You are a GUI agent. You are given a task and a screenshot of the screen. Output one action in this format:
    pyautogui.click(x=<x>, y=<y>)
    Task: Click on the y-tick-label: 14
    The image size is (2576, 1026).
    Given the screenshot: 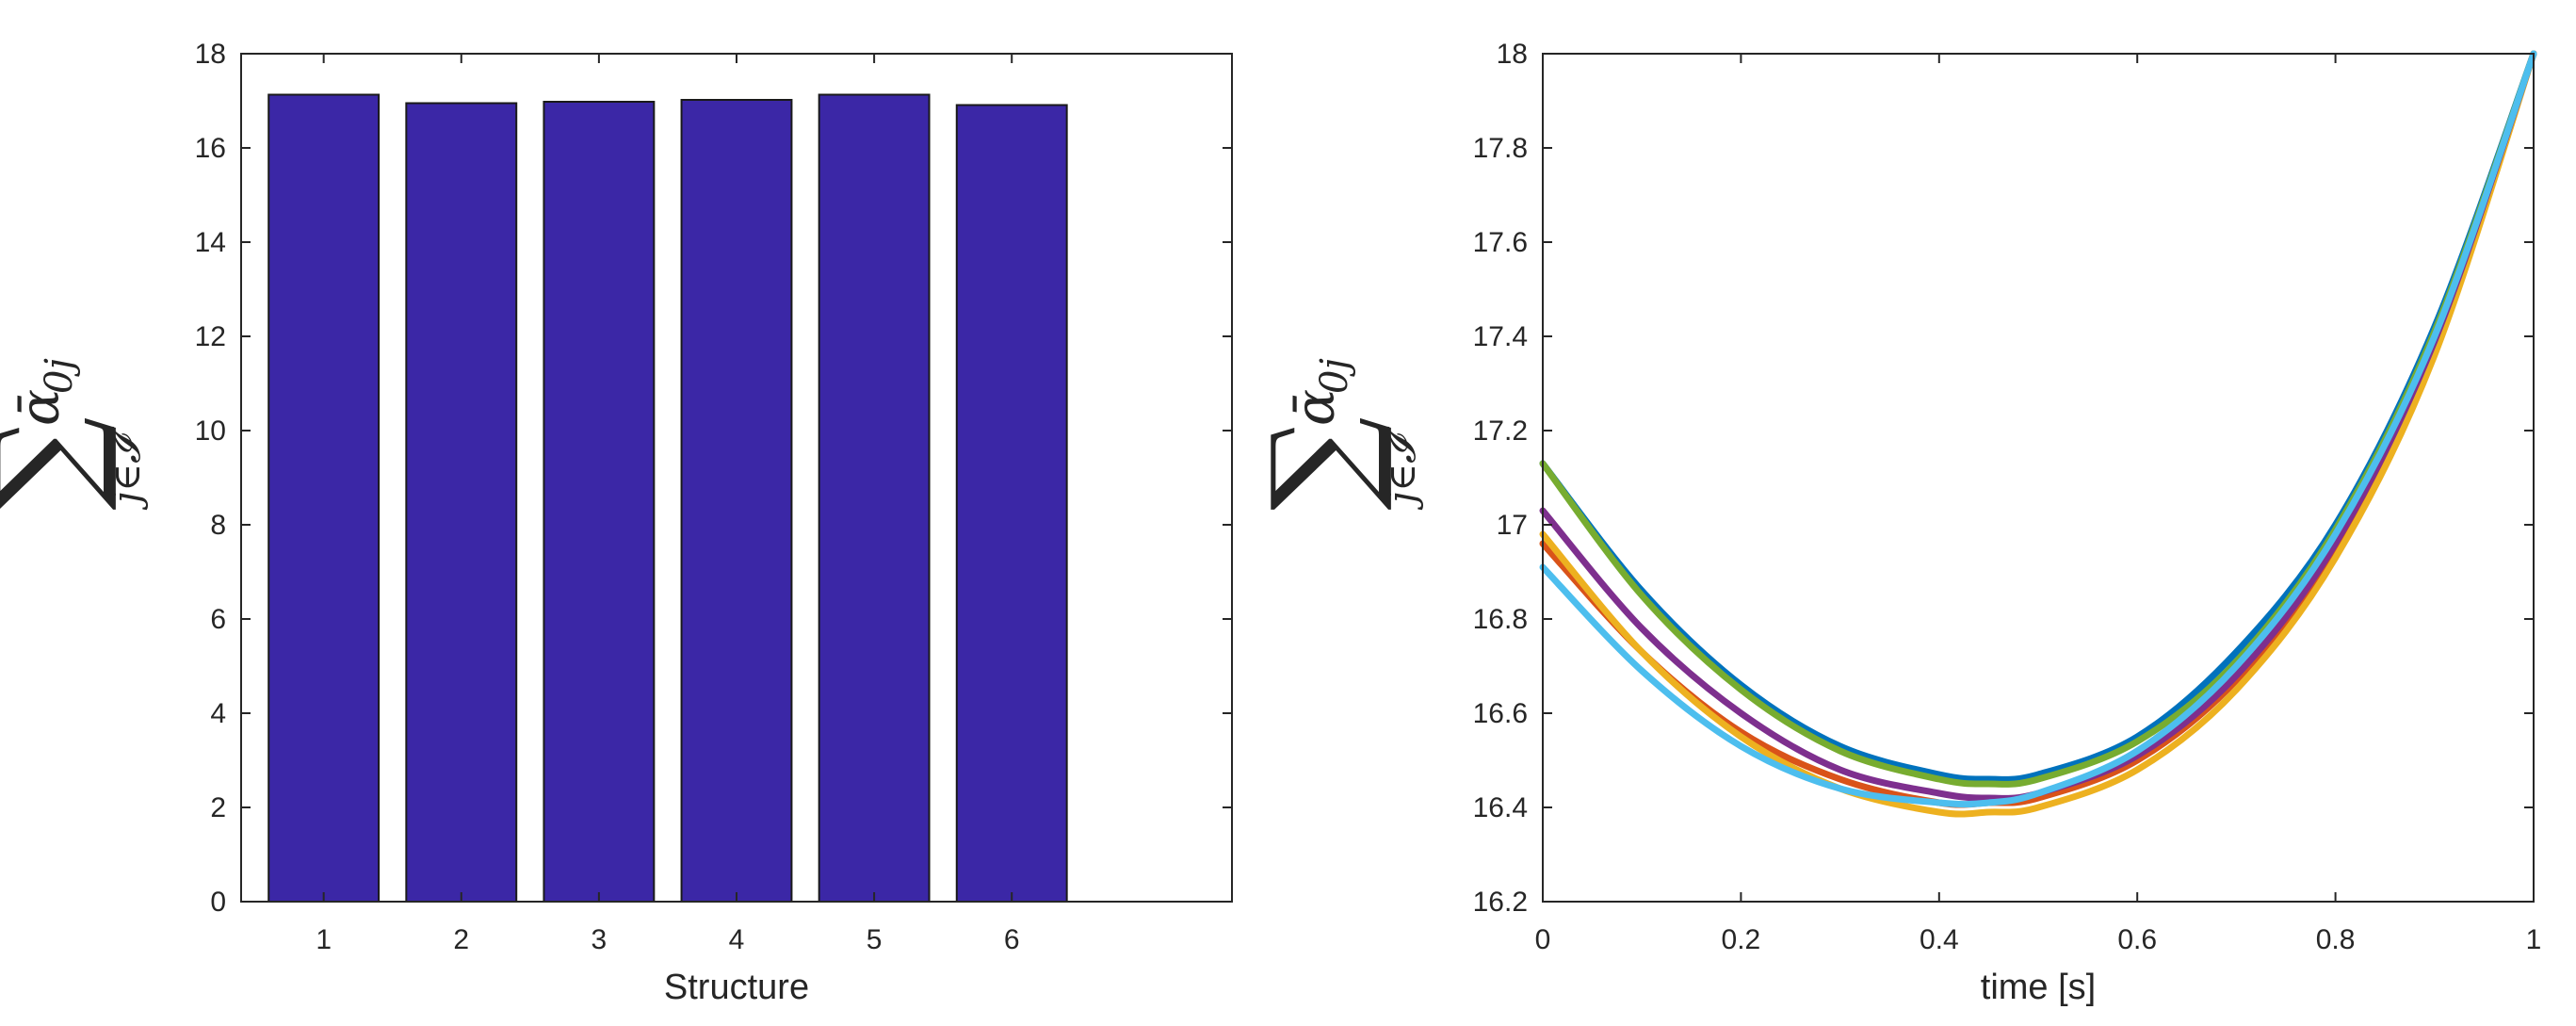 What is the action you would take?
    pyautogui.click(x=210, y=242)
    